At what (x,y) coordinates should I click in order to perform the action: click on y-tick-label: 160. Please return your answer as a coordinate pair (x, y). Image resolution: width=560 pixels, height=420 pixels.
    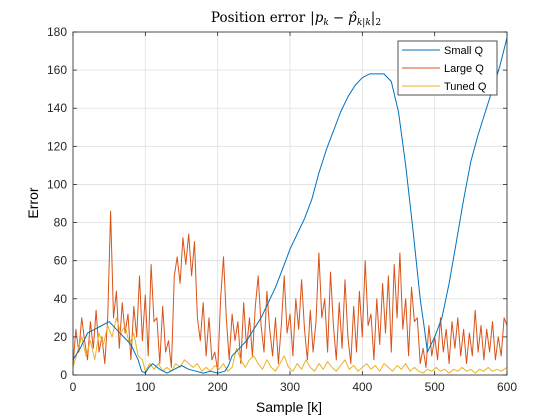
    Looking at the image, I should click on (57, 70).